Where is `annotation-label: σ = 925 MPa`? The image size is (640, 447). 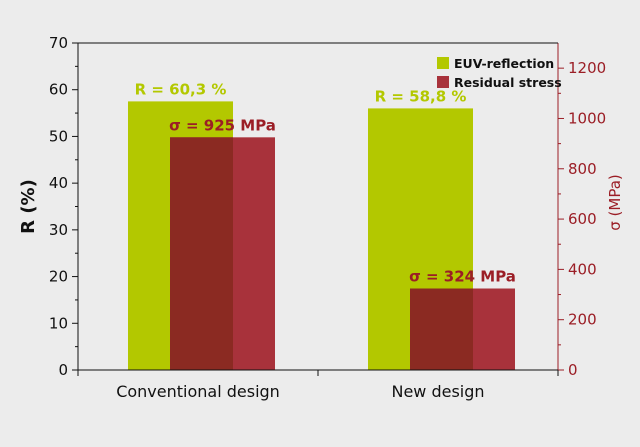 annotation-label: σ = 925 MPa is located at coordinates (222, 125).